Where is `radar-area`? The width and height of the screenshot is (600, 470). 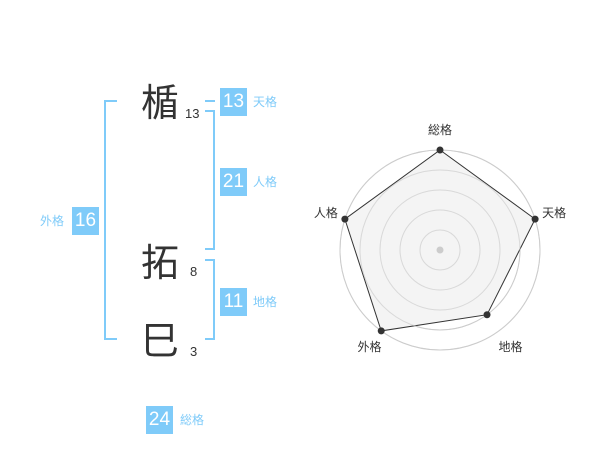
radar-area is located at coordinates (440, 240).